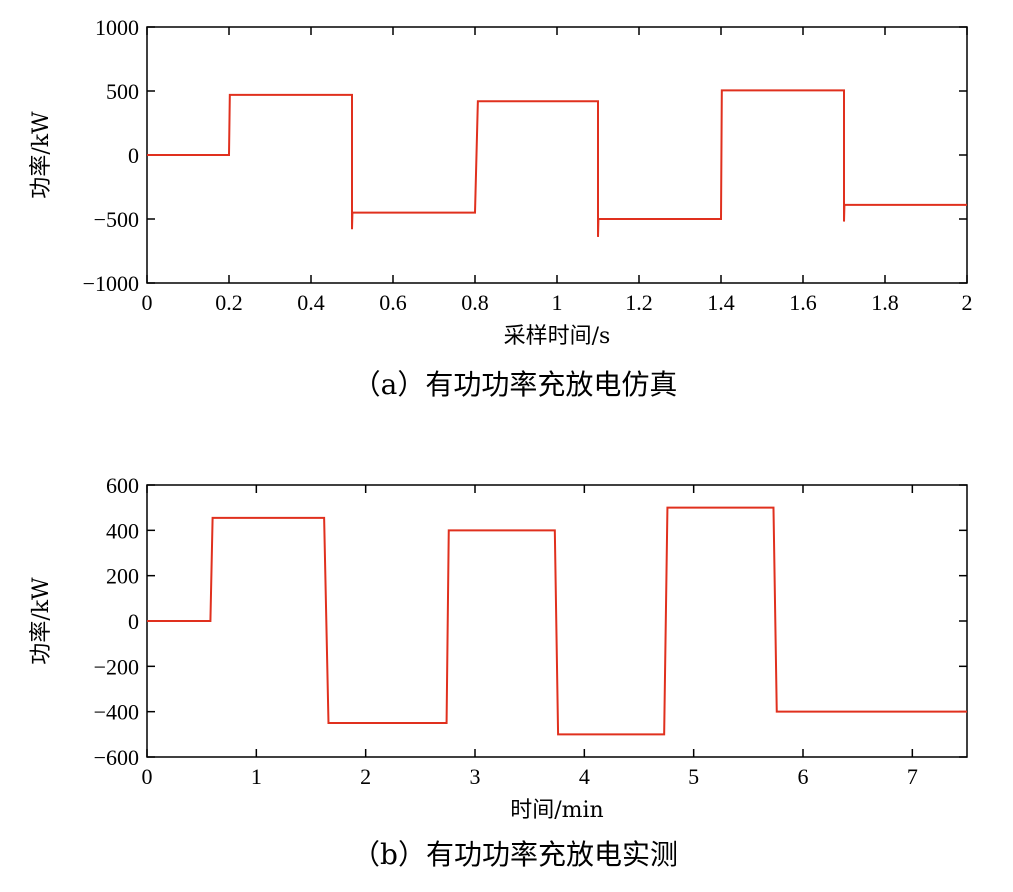 The height and width of the screenshot is (892, 1013). Describe the element at coordinates (556, 810) in the screenshot. I see `x-axis-label: 时间/min` at that location.